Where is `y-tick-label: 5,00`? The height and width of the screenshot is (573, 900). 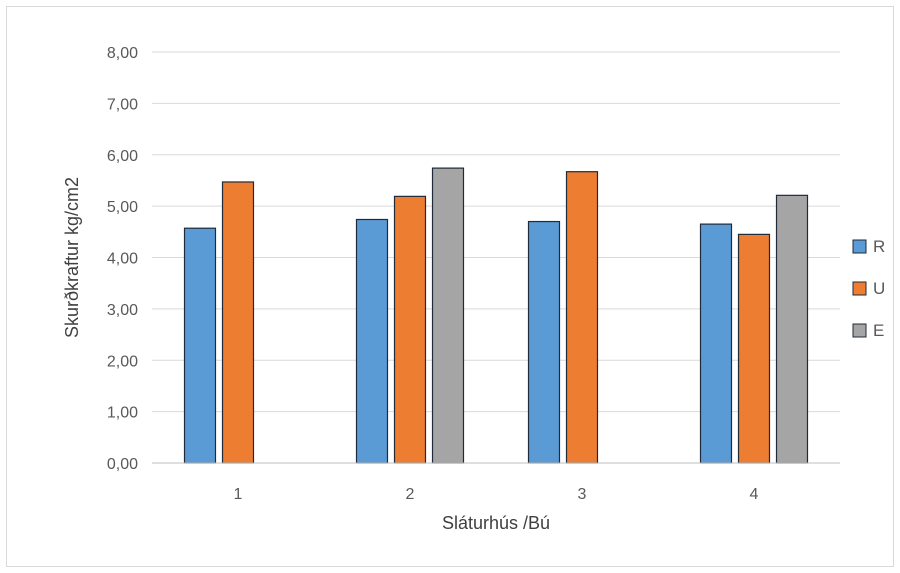
y-tick-label: 5,00 is located at coordinates (122, 207).